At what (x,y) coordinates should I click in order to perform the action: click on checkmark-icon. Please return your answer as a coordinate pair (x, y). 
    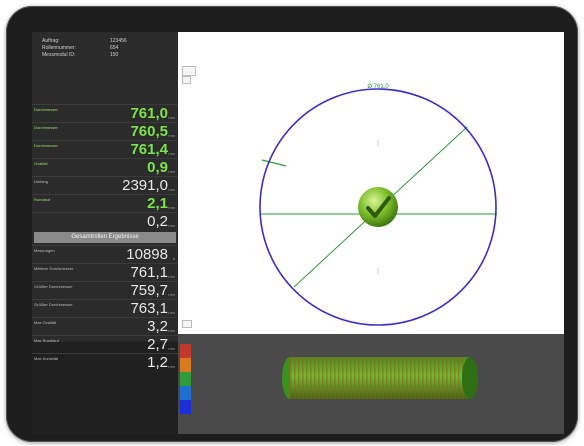
    Looking at the image, I should click on (378, 207).